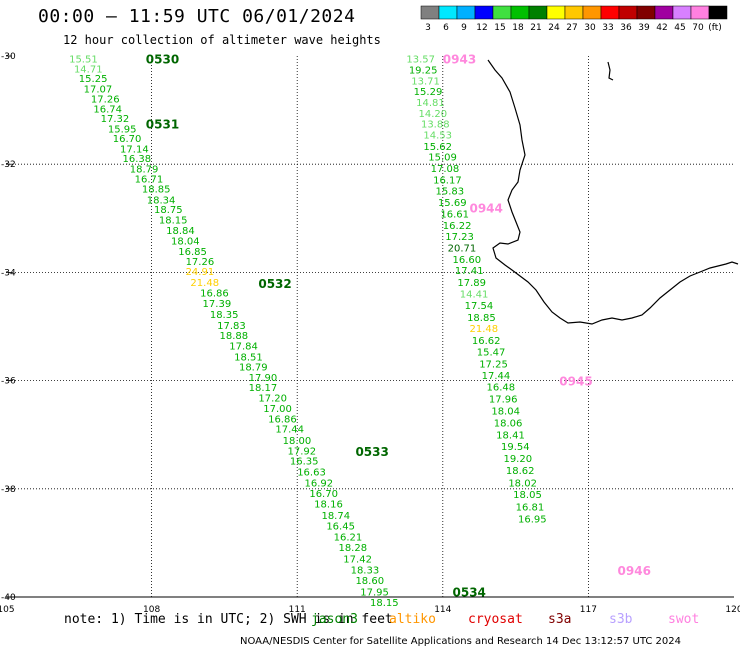  What do you see at coordinates (161, 200) in the screenshot?
I see `wave-height-value: 18.34` at bounding box center [161, 200].